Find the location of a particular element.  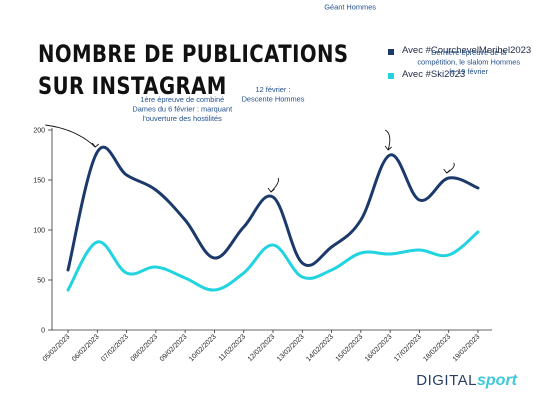

y-tick-label: 150 is located at coordinates (39, 181).